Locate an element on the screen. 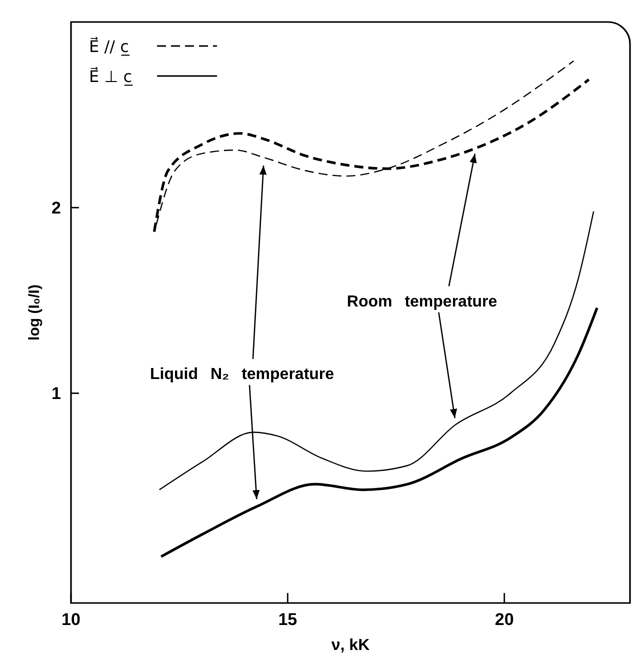 Image resolution: width=641 pixels, height=665 pixels. y-tick-label: 2 is located at coordinates (56, 208).